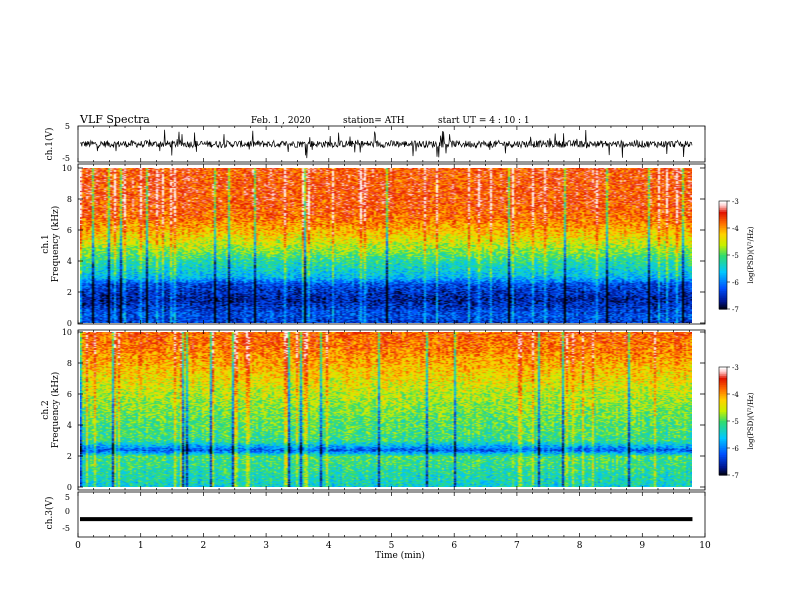 The image size is (792, 612). Describe the element at coordinates (735, 229) in the screenshot. I see `ch1-colorbar-tick-label: -4` at that location.